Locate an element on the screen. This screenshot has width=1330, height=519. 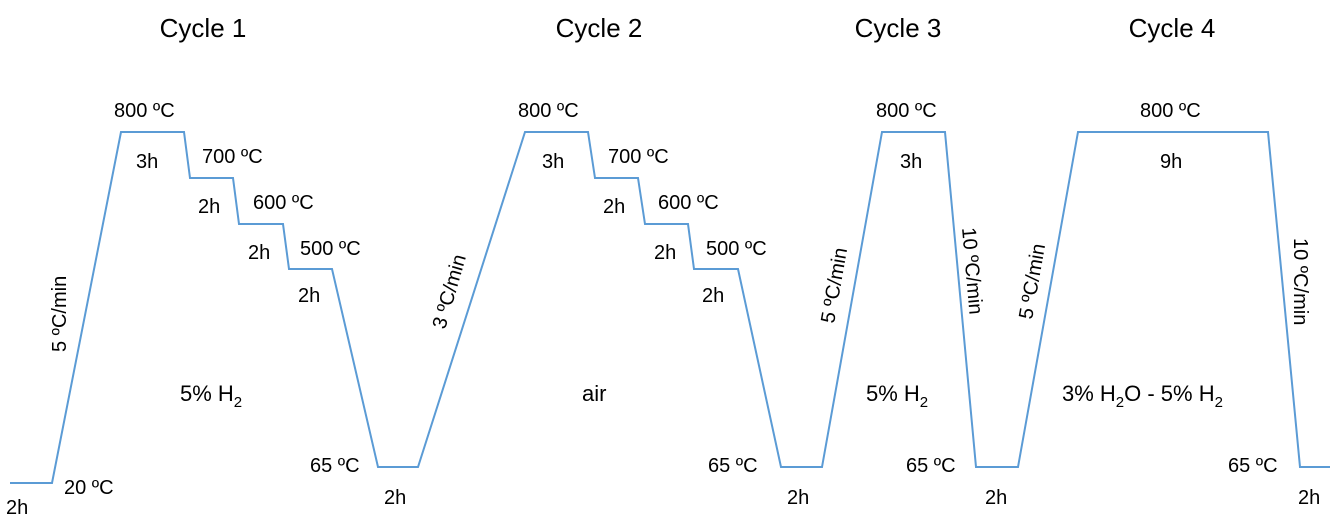
c2-peak-hold-label: 3h is located at coordinates (553, 162).